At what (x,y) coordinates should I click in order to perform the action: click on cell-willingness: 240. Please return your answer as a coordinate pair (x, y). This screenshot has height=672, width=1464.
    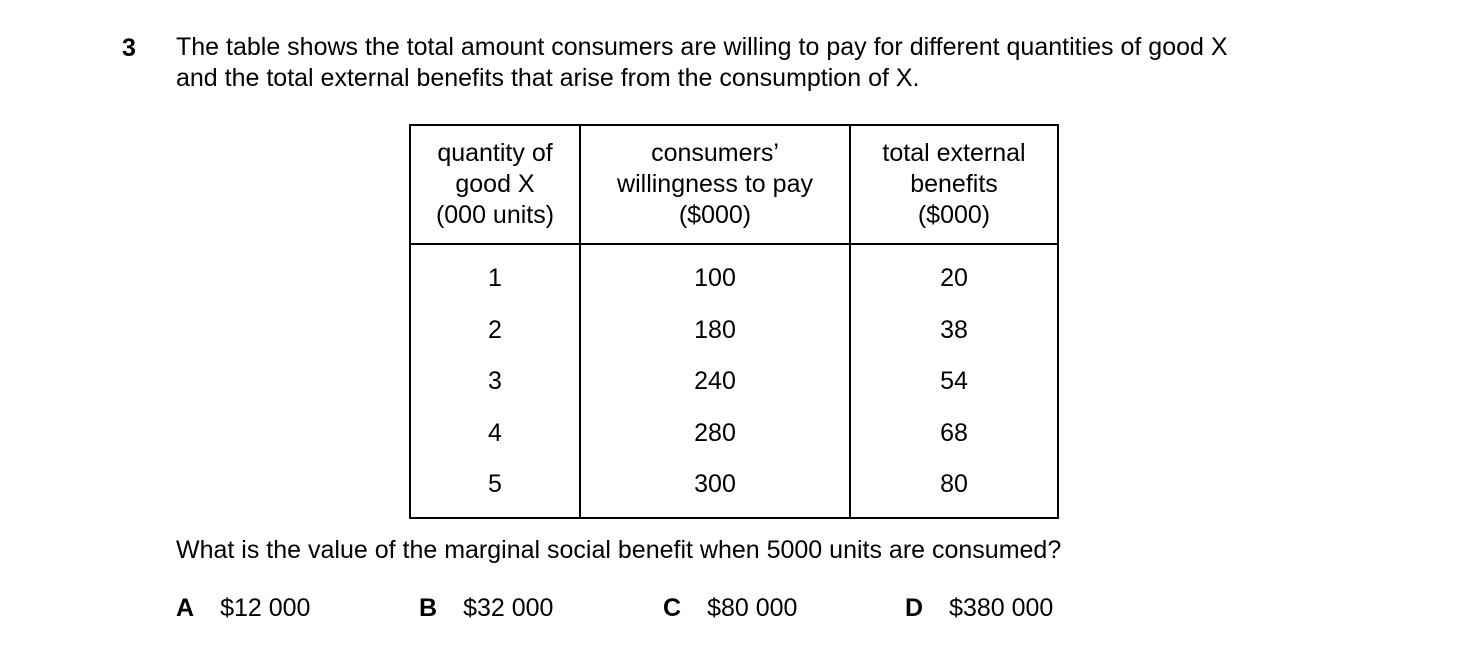
    Looking at the image, I should click on (715, 382).